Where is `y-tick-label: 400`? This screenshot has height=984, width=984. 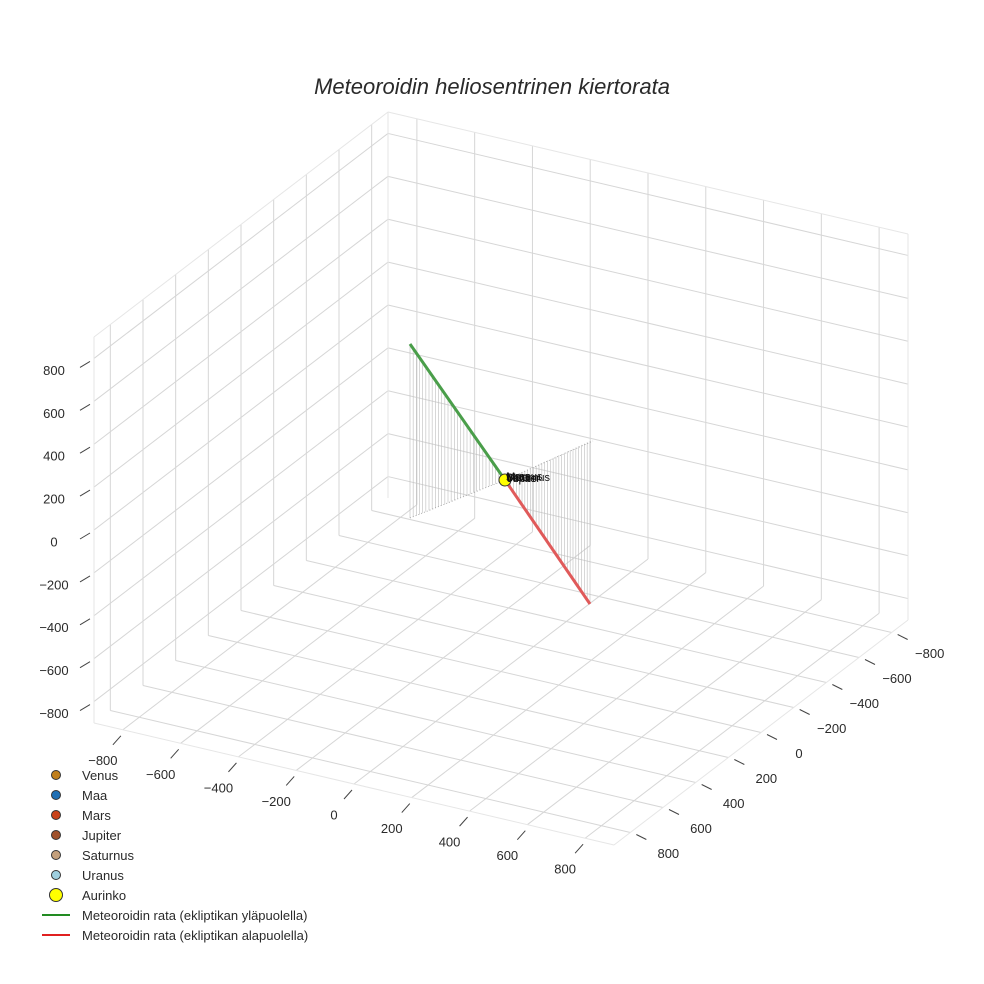 y-tick-label: 400 is located at coordinates (734, 803).